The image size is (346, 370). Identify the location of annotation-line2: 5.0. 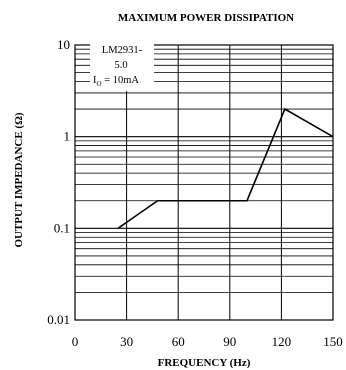
(120, 65).